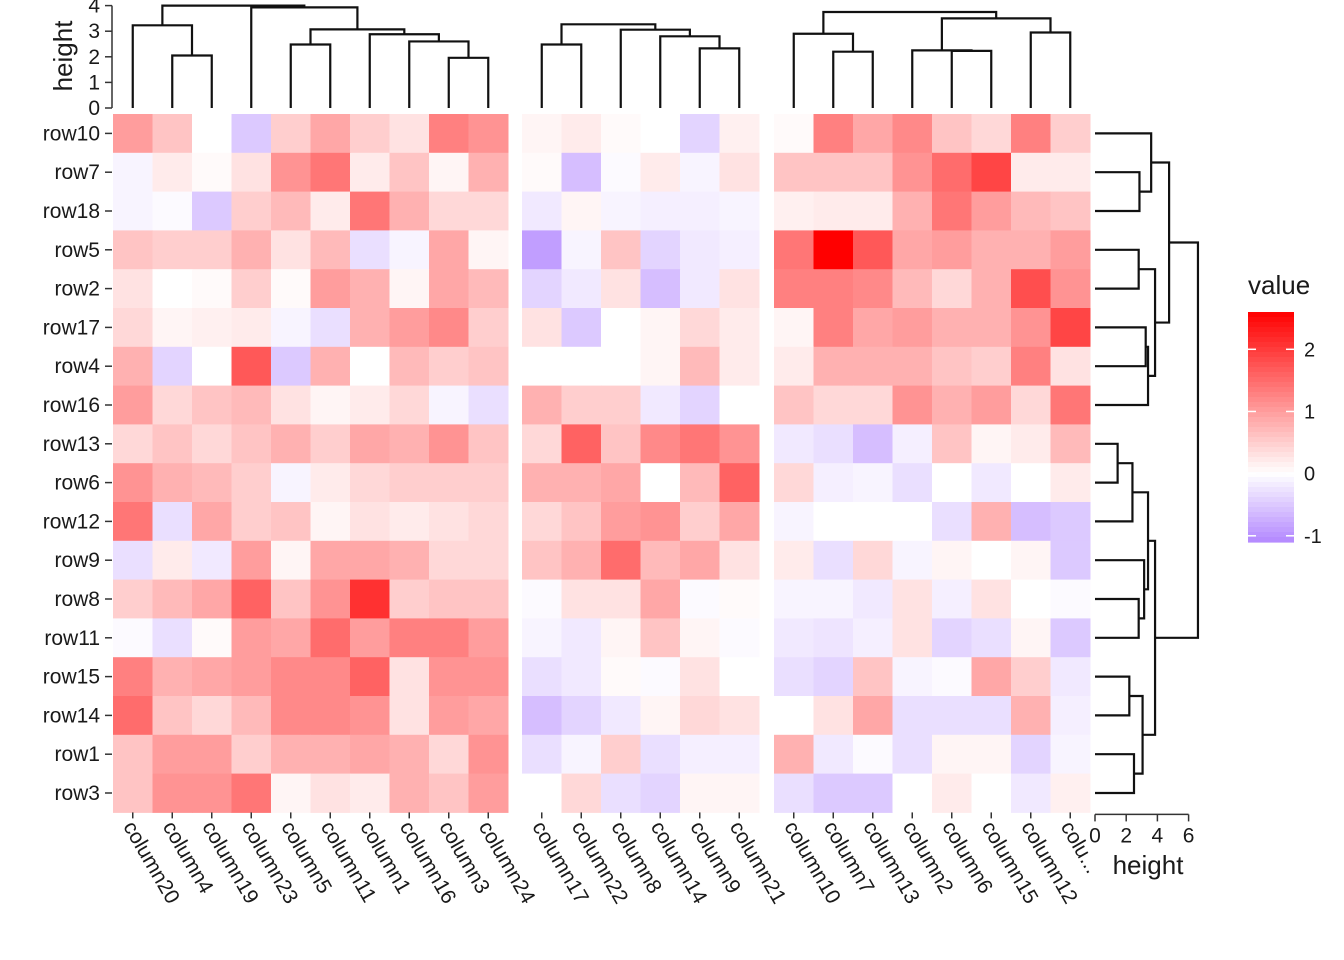  What do you see at coordinates (1309, 412) in the screenshot?
I see `legend-tick-label: 1` at bounding box center [1309, 412].